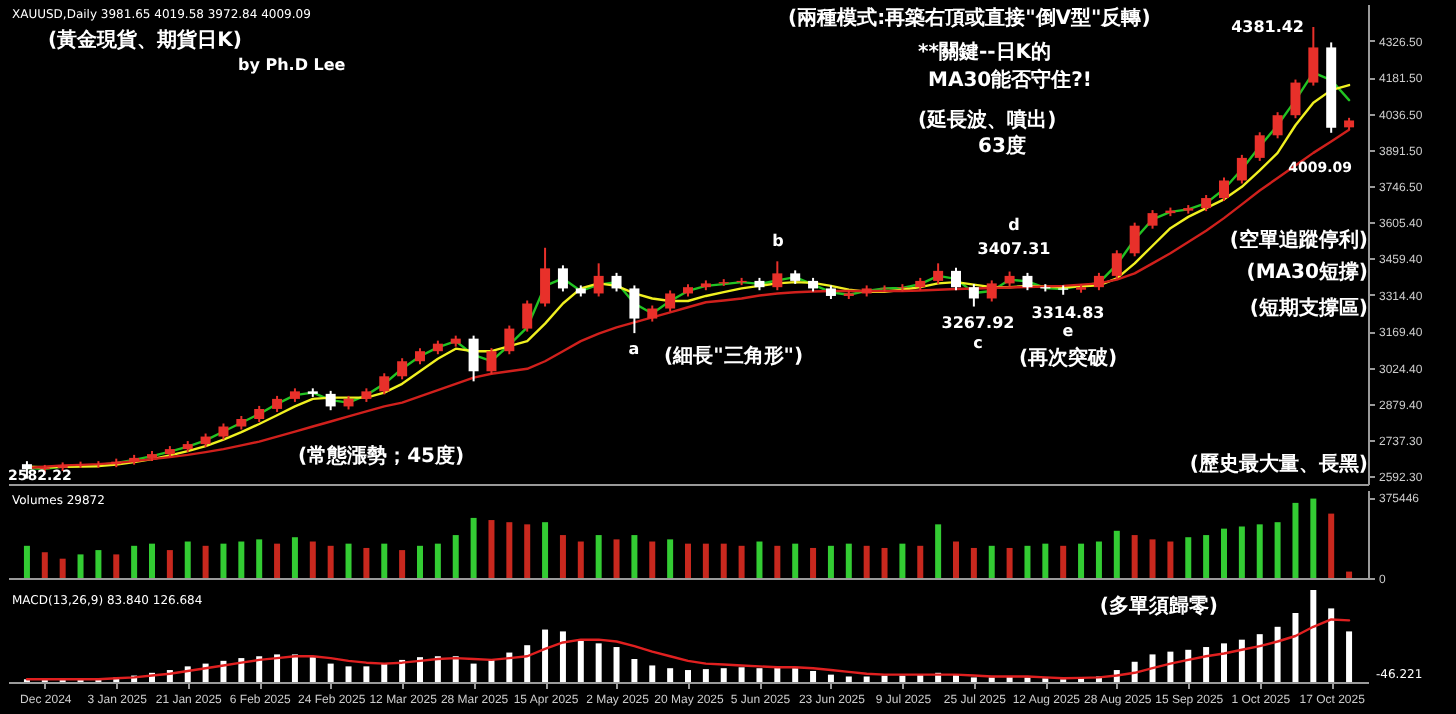  I want to click on annotation: 63度, so click(1002, 146).